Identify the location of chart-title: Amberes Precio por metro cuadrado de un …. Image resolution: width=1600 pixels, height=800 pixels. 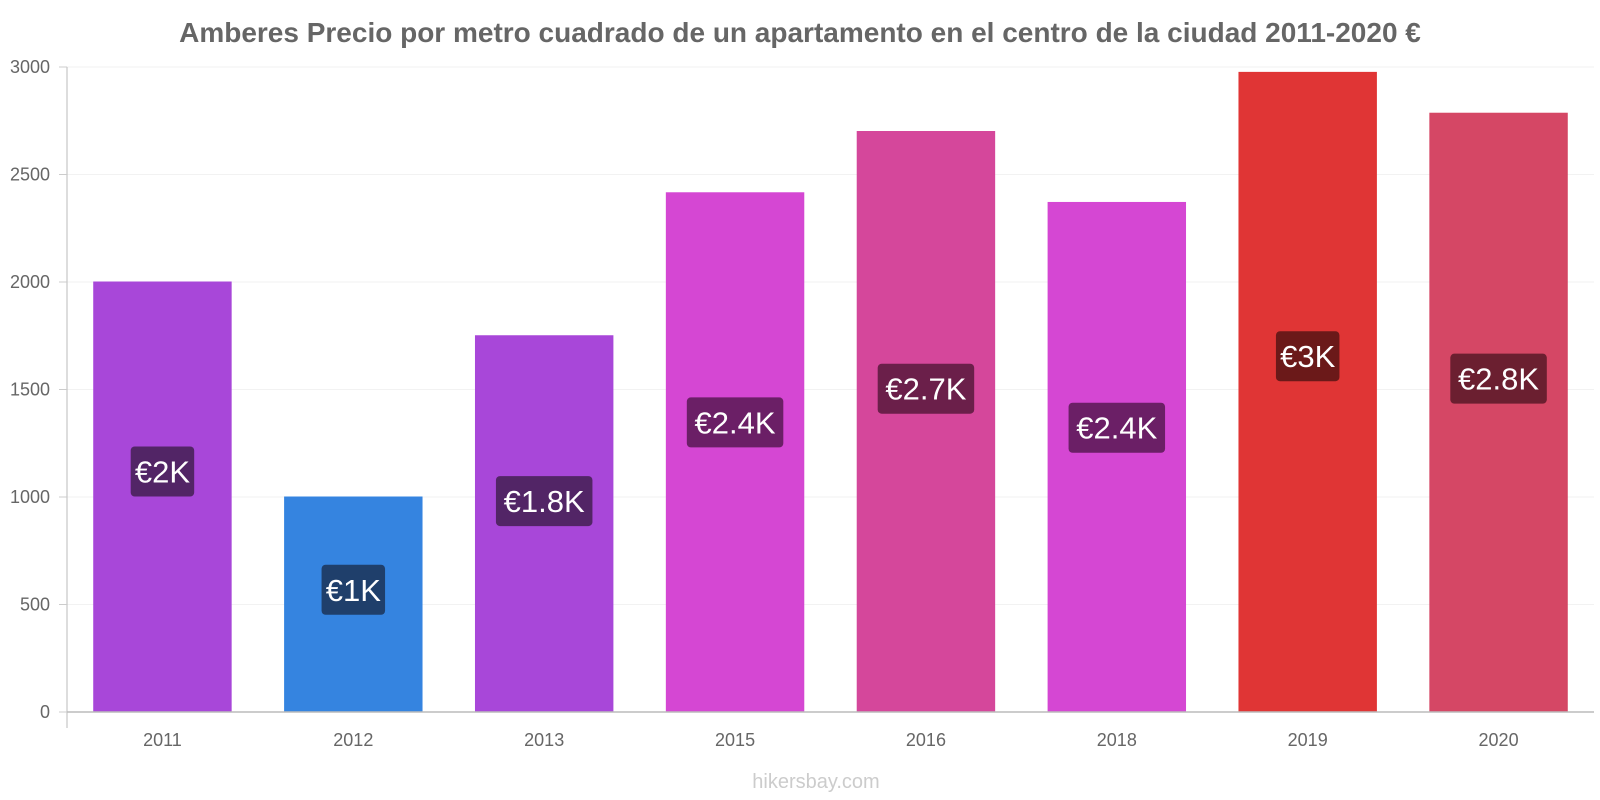
(800, 32).